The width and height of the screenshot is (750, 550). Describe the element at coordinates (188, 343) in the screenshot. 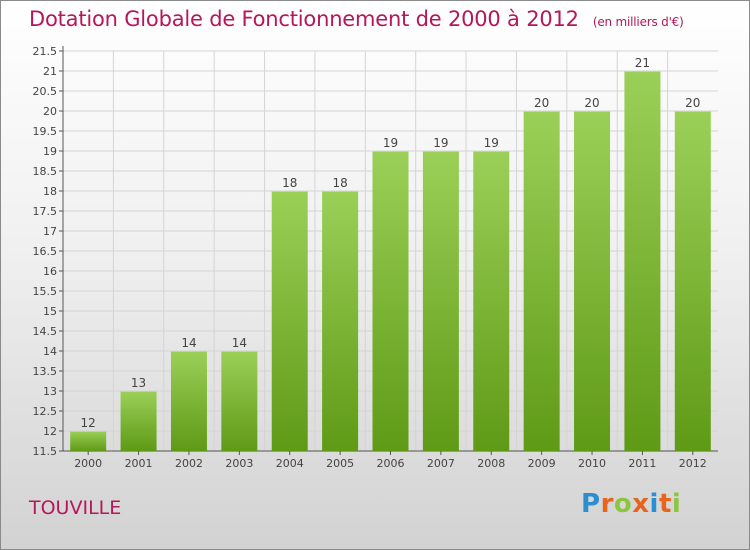

I see `value-label-2002: 14` at that location.